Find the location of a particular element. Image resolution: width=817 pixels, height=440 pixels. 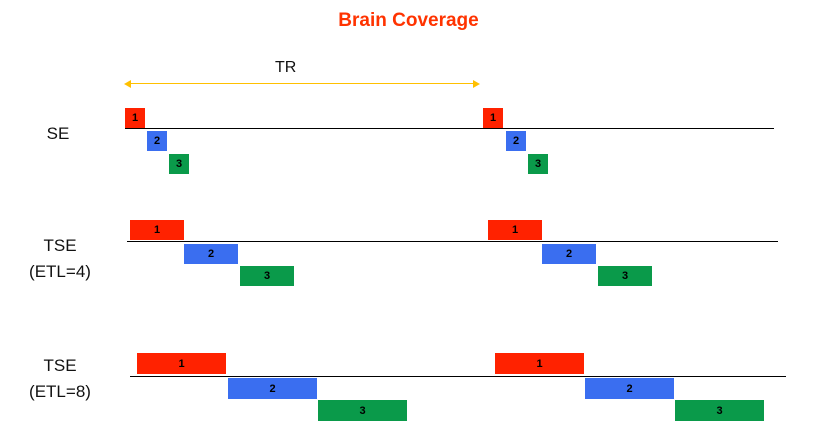

tr-label: TR is located at coordinates (286, 67).